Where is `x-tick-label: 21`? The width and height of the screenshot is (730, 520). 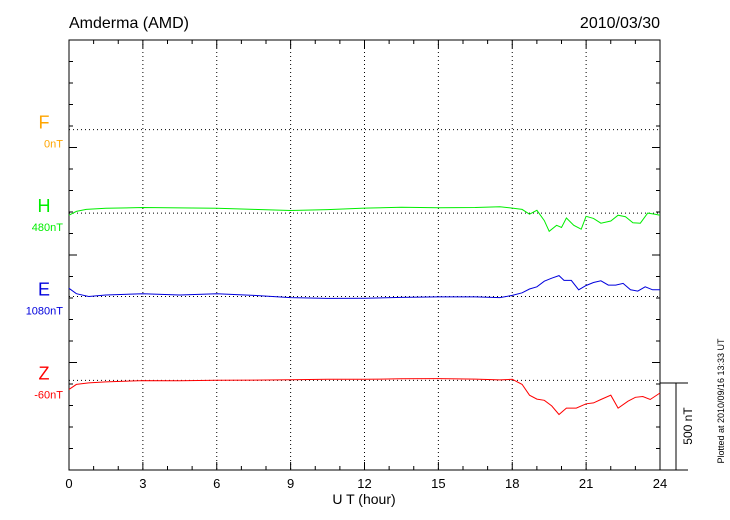 x-tick-label: 21 is located at coordinates (586, 483).